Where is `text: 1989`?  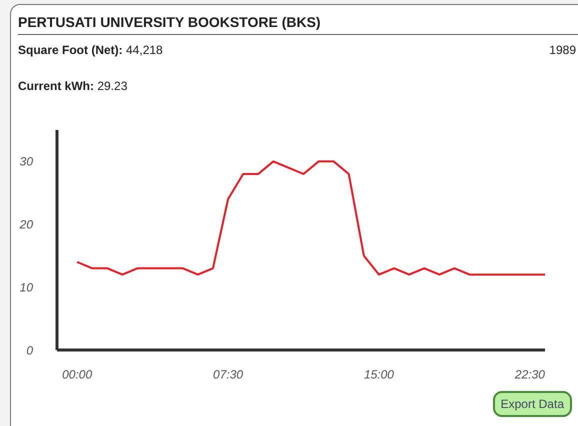
text: 1989 is located at coordinates (562, 50).